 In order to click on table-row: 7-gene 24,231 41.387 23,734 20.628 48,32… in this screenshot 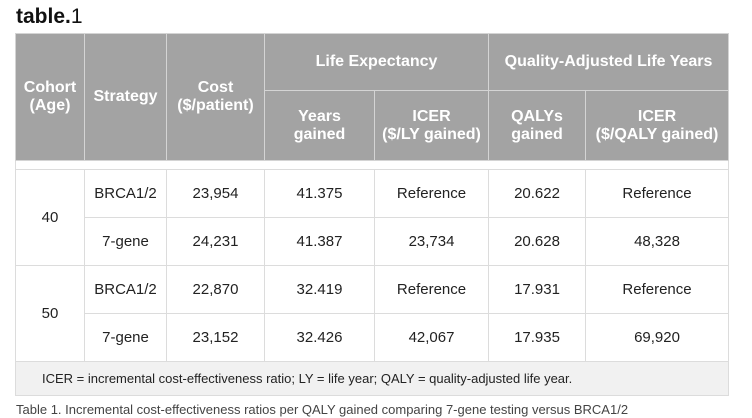, I will do `click(373, 241)`.